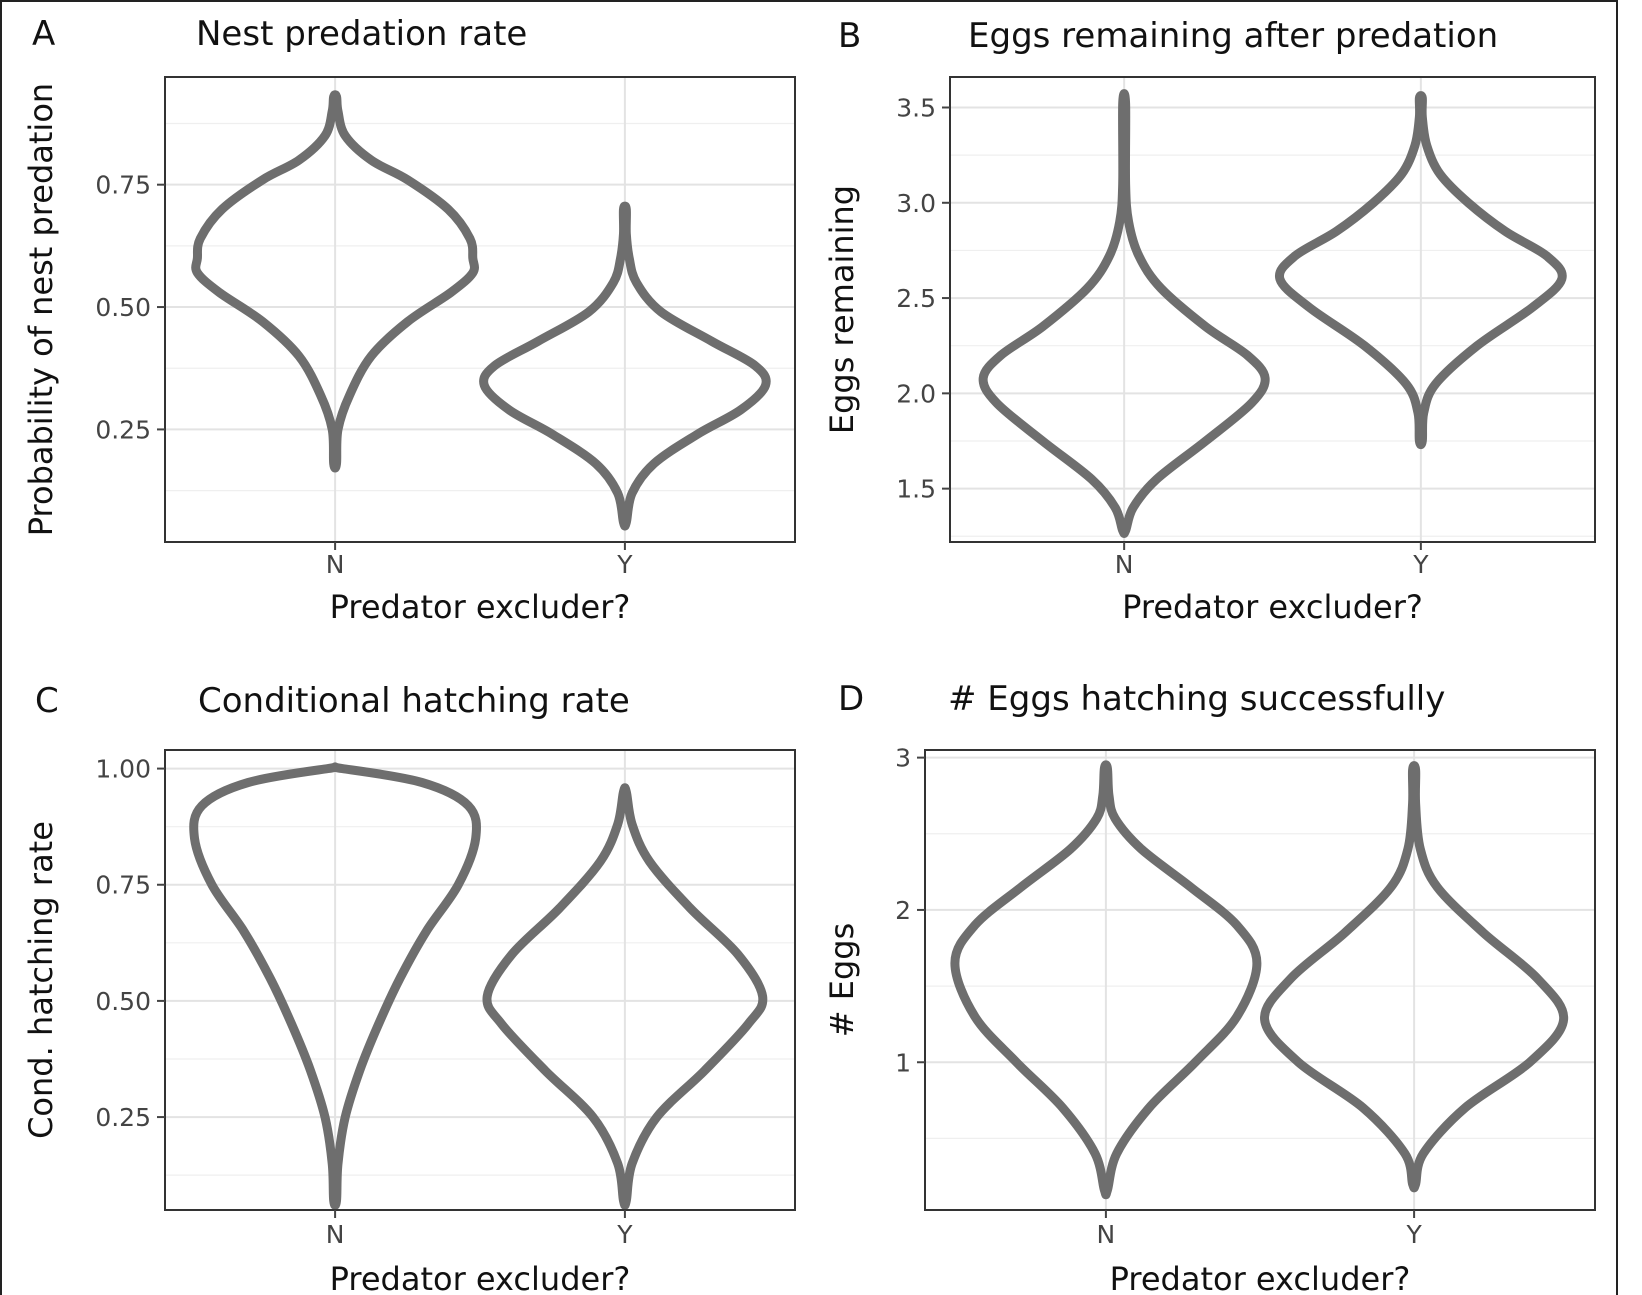  I want to click on panel-b-x-axis-label: Predator excluder?, so click(1272, 607).